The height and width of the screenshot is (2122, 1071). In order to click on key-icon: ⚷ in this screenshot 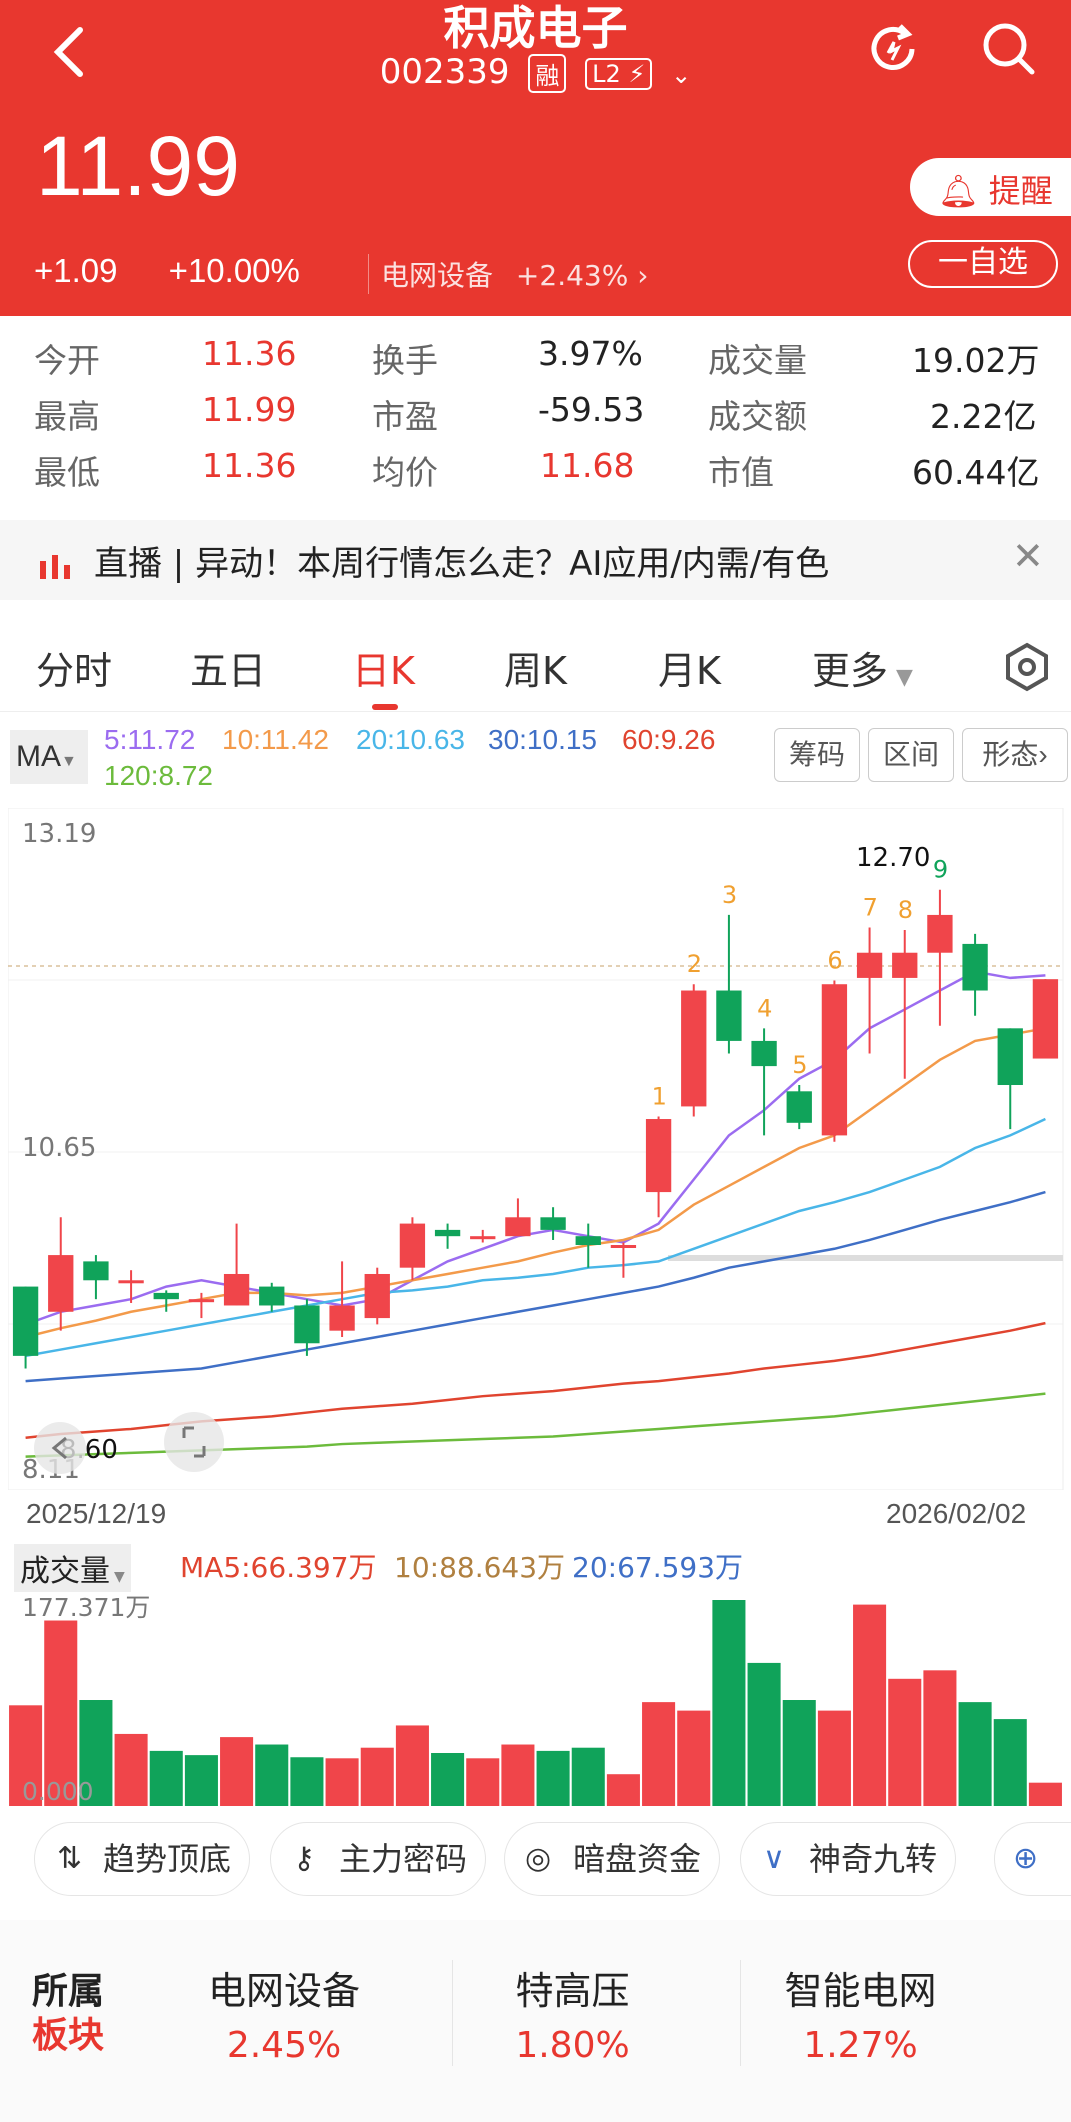, I will do `click(304, 1858)`.